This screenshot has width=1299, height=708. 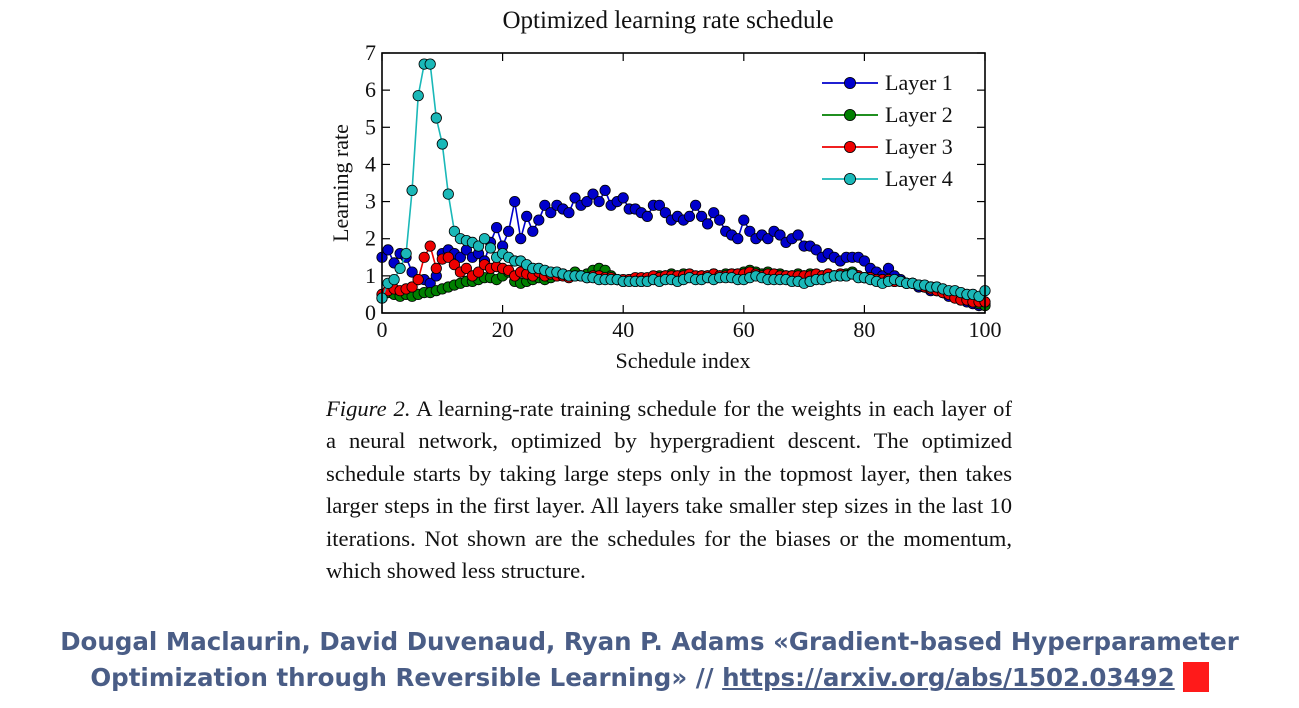 I want to click on y-tick-label: 1, so click(x=370, y=275).